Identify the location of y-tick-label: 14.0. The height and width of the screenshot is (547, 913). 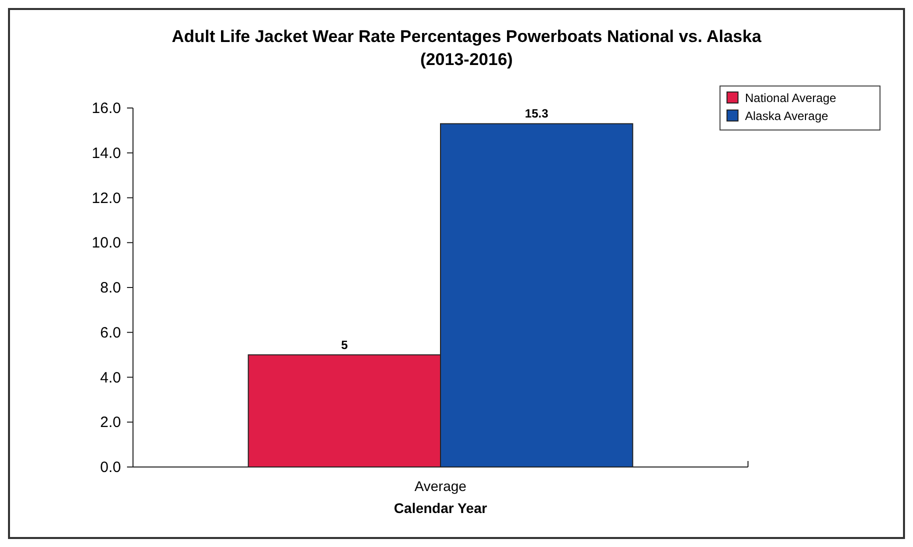
(106, 153).